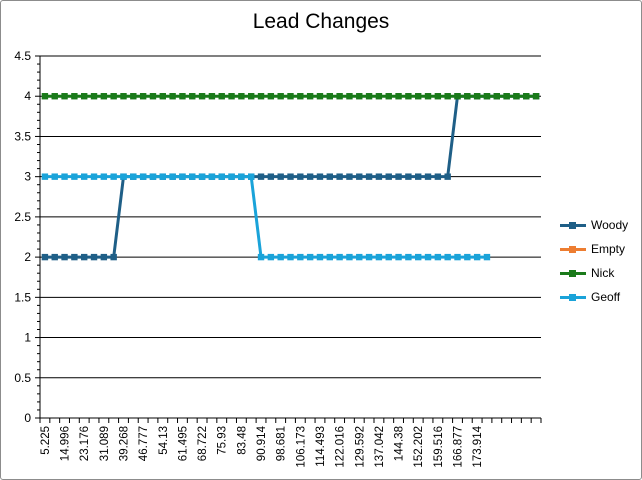  I want to click on x-tick-label: 83.48, so click(242, 440).